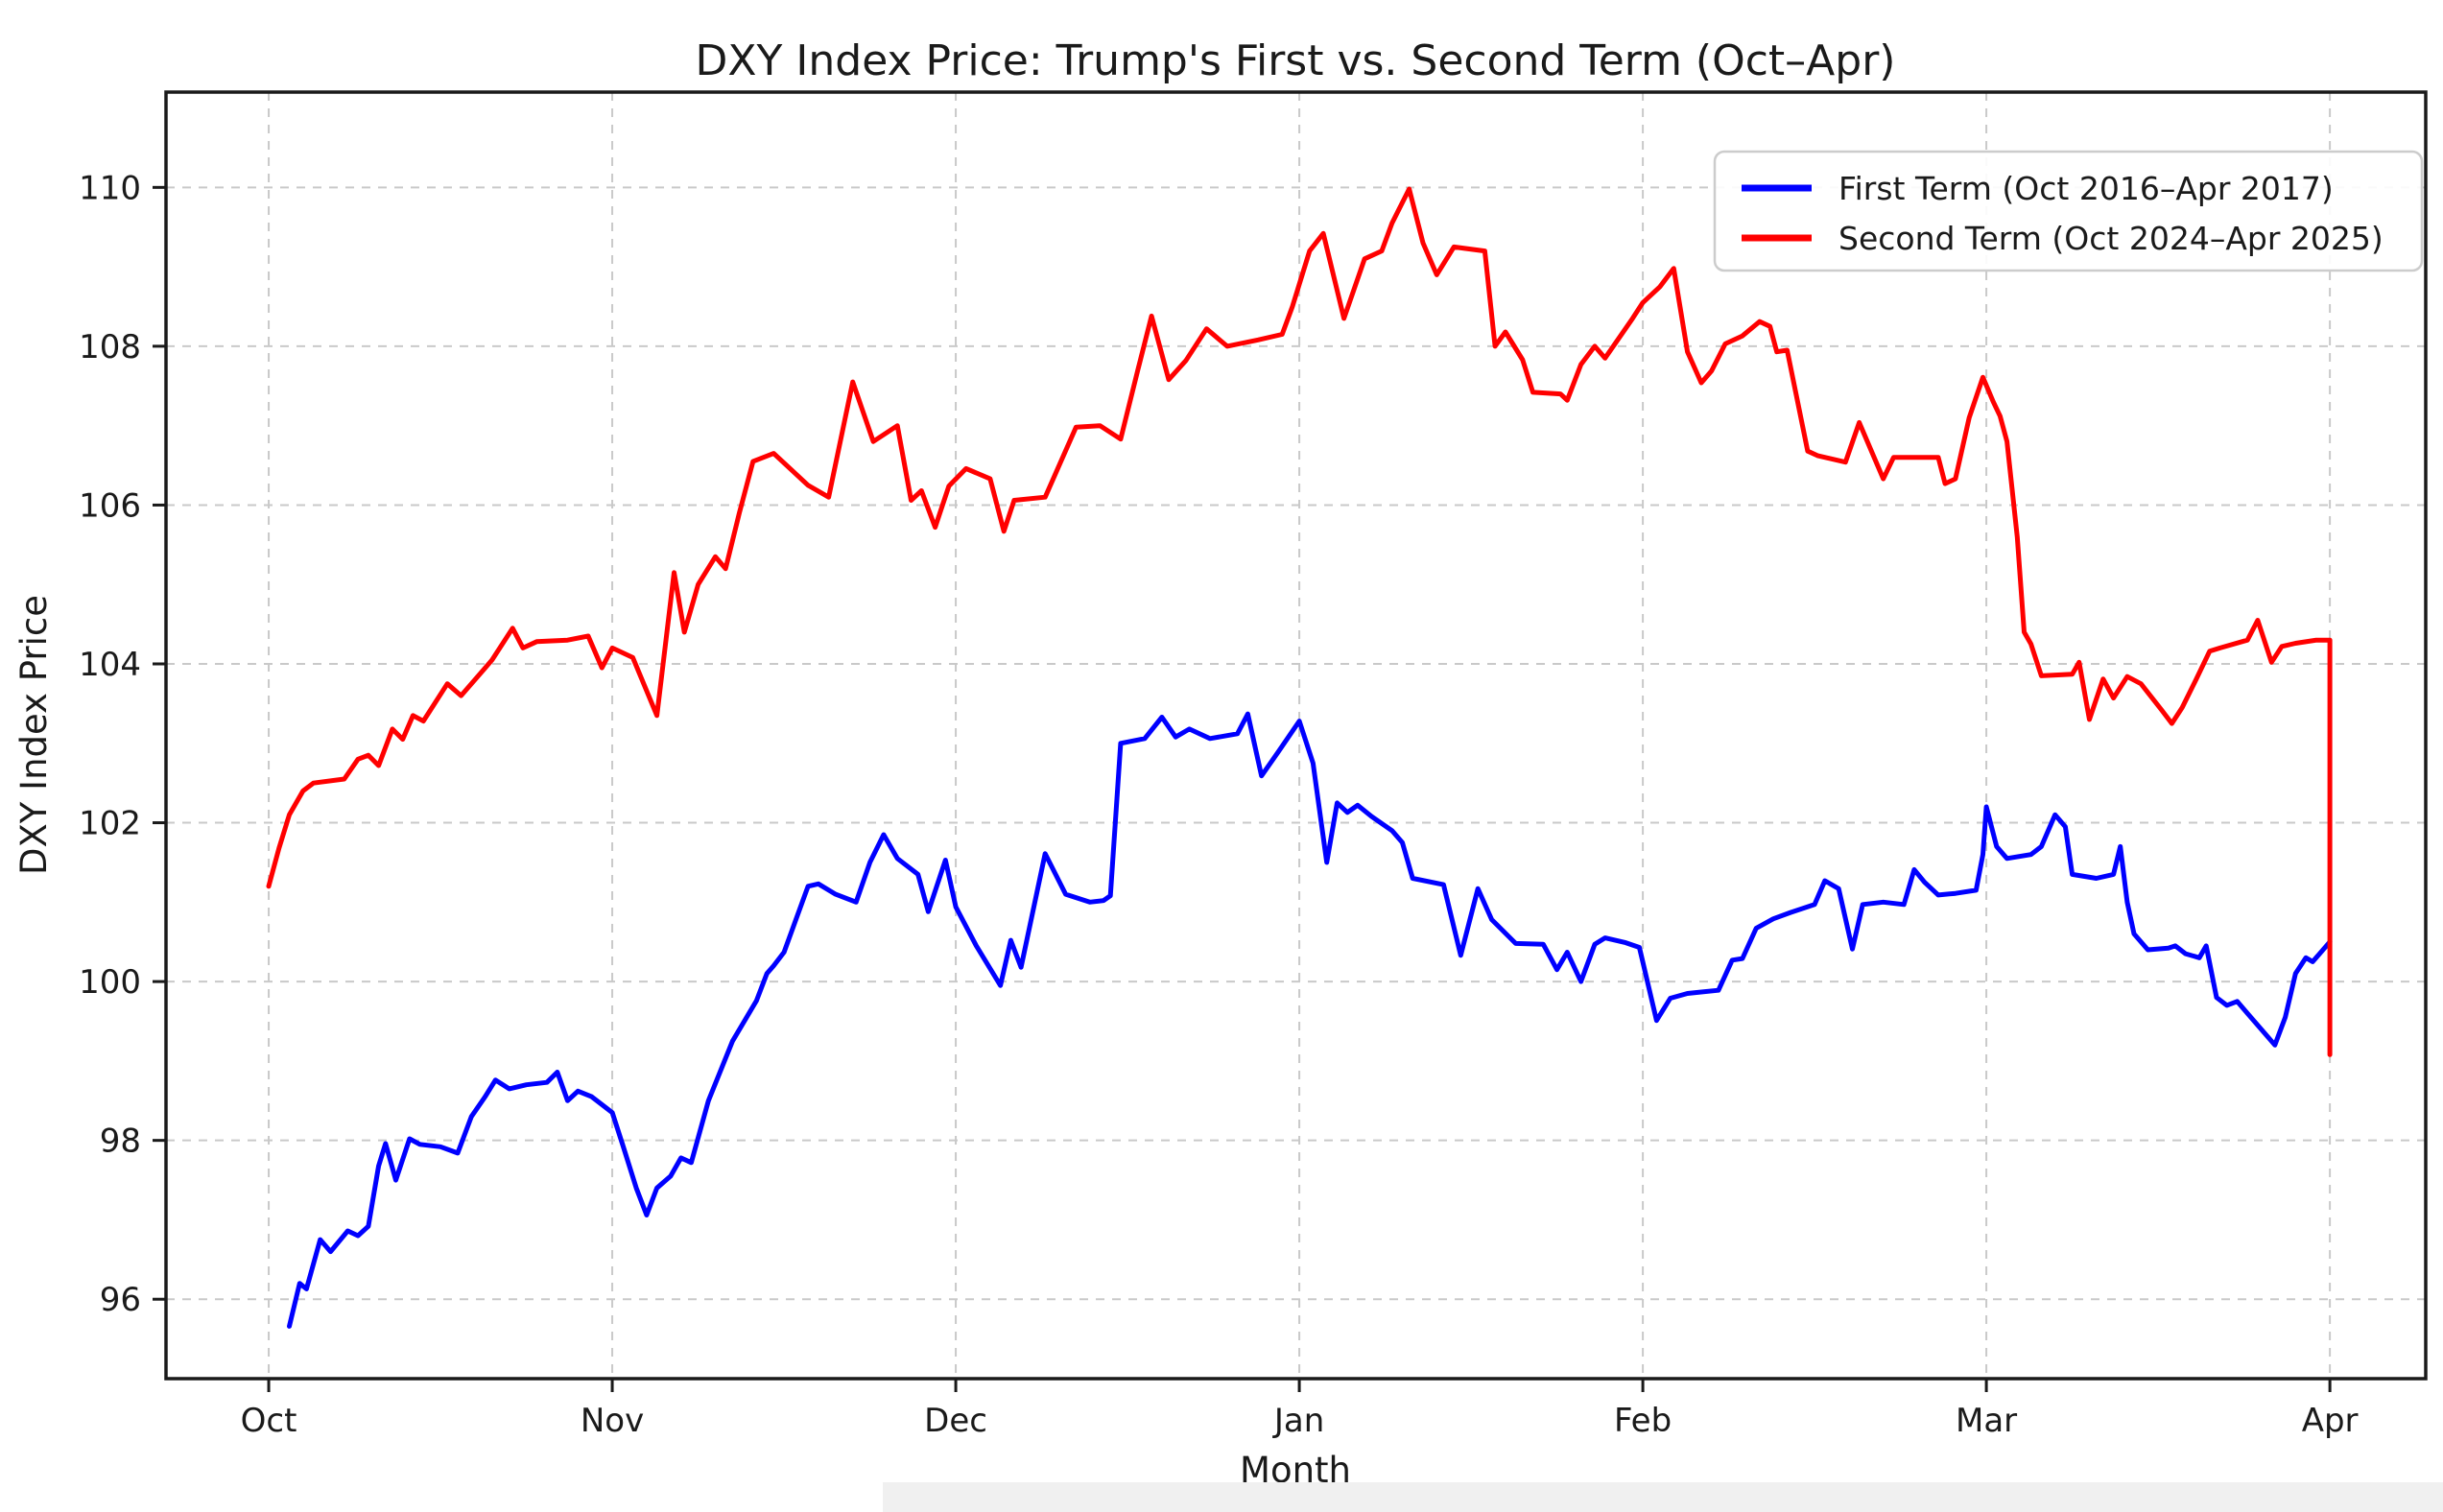 The width and height of the screenshot is (2443, 1512). I want to click on y-tick-label-110: 110, so click(110, 188).